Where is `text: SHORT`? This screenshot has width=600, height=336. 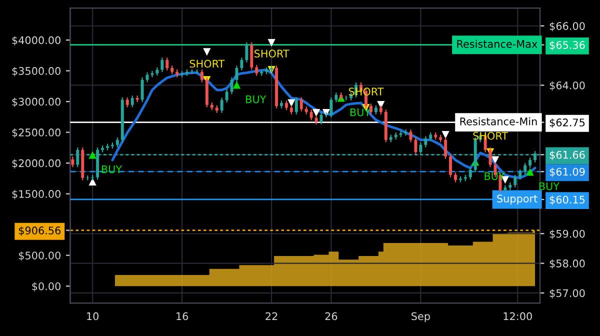 text: SHORT is located at coordinates (207, 64).